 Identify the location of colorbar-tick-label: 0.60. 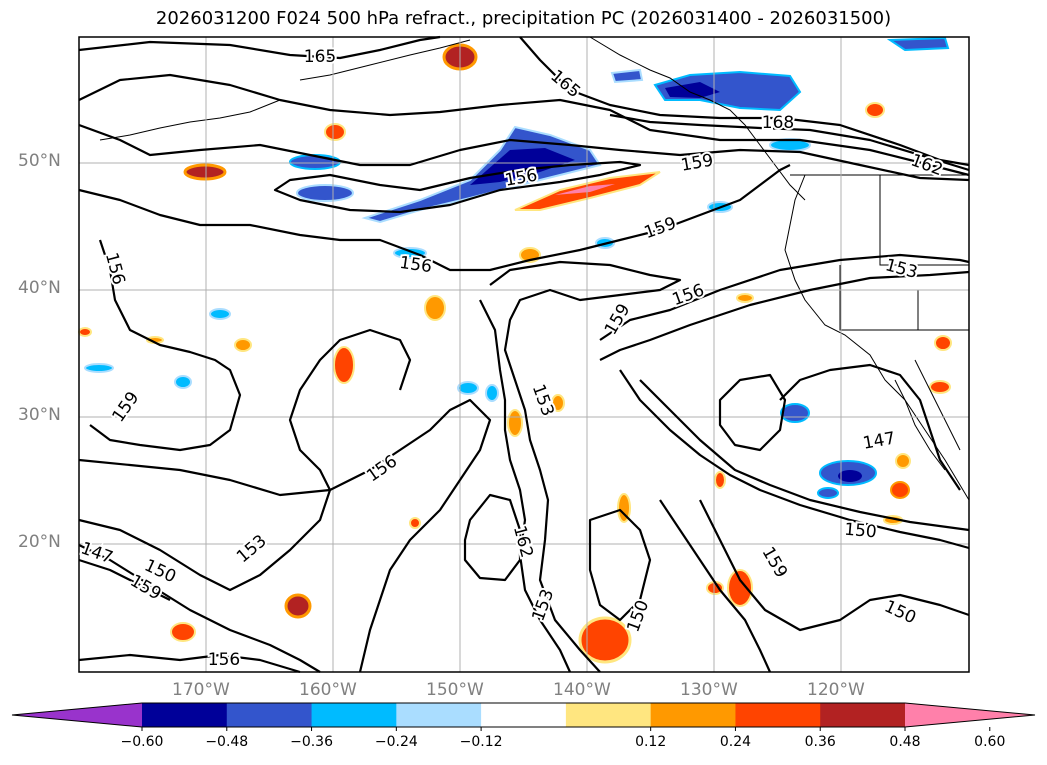
(990, 742).